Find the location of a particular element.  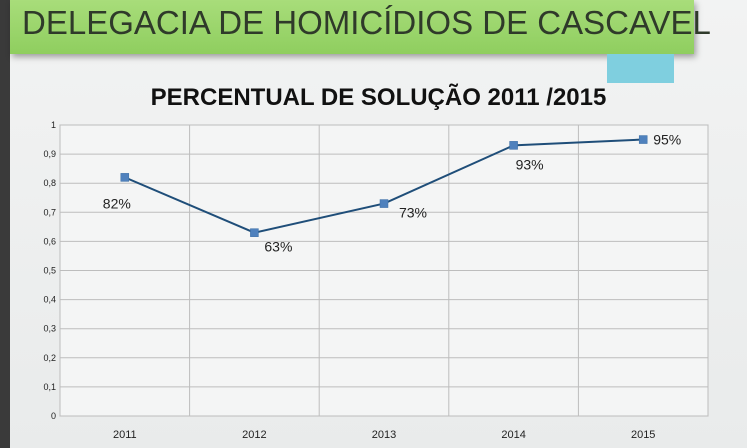

chart-title: PERCENTUAL DE SOLUÇÃO 2011 /2015 is located at coordinates (378, 97).